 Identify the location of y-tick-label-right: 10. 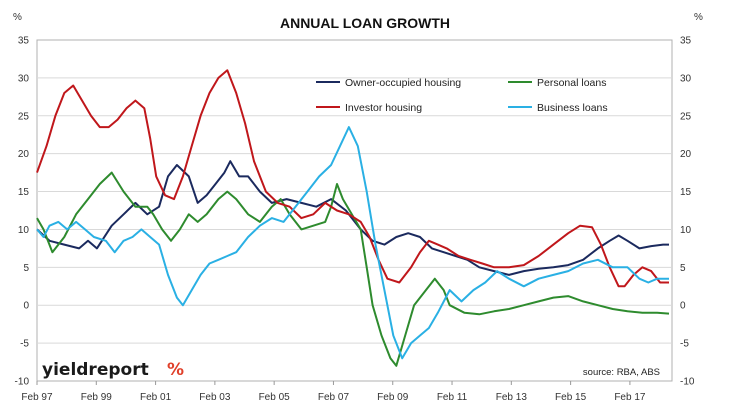
(686, 230).